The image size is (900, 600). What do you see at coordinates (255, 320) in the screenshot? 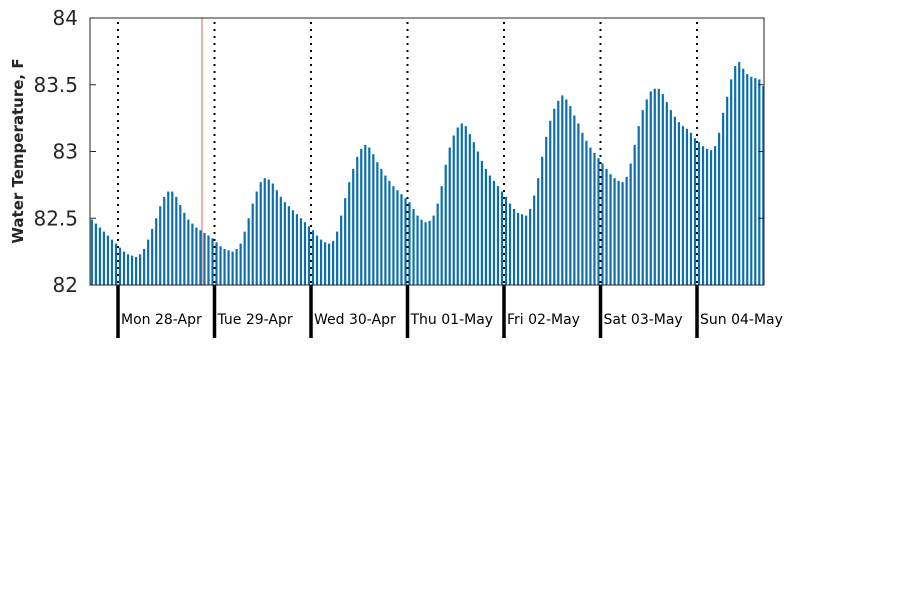
I see `day-label: Tue 29-Apr` at bounding box center [255, 320].